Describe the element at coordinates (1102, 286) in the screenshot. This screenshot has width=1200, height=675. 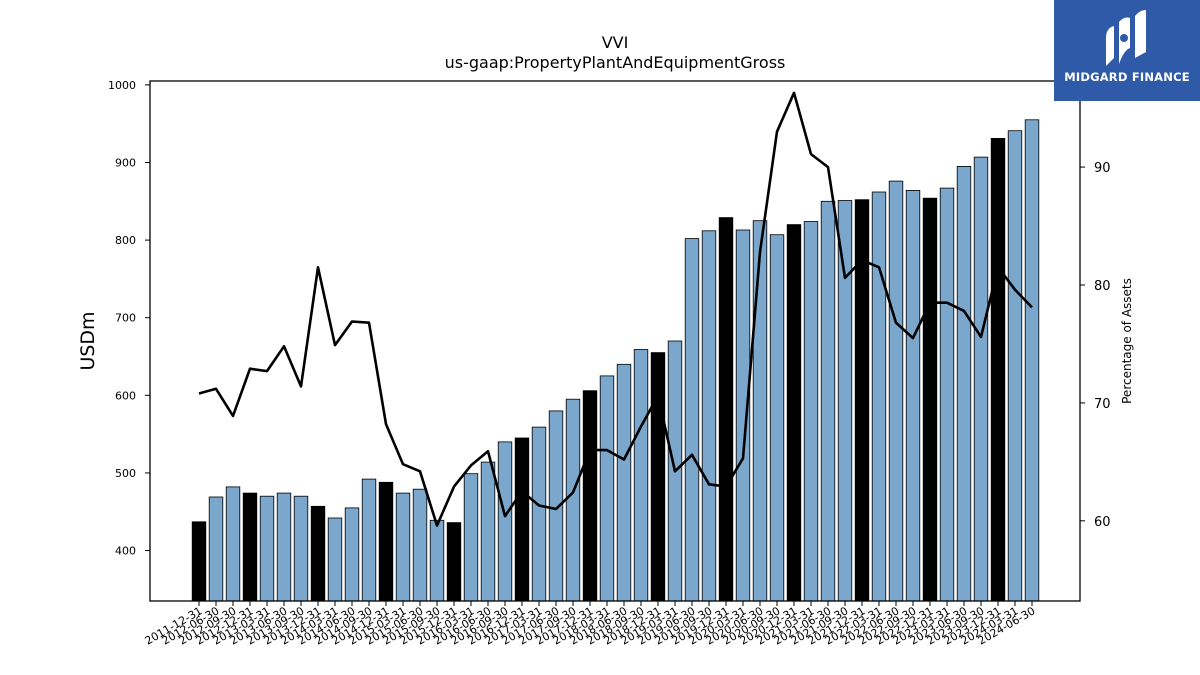
I see `y2-tick-label: 80` at that location.